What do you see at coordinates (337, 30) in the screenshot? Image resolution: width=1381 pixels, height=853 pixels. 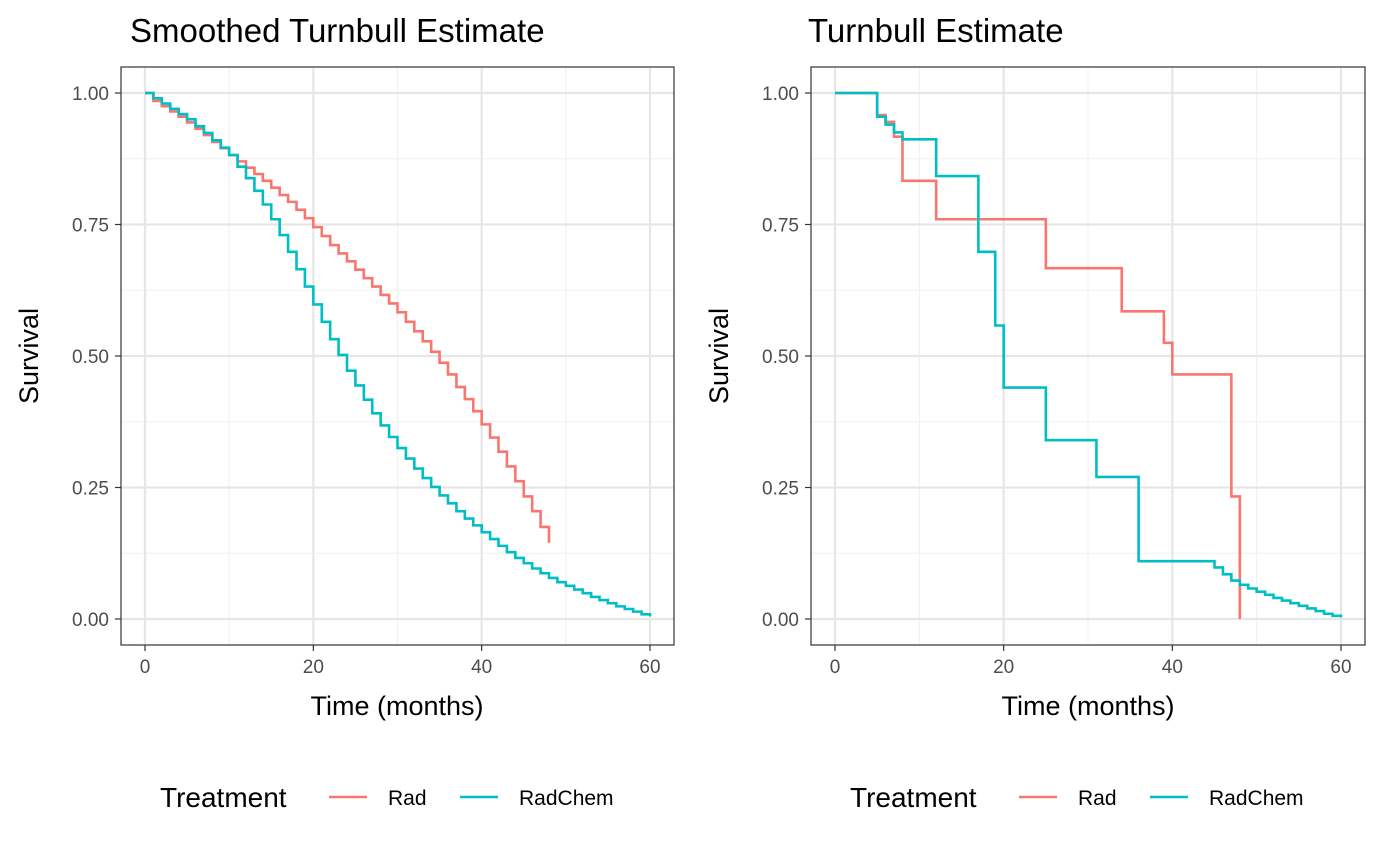 I see `plot-title: Smoothed Turnbull Estimate` at bounding box center [337, 30].